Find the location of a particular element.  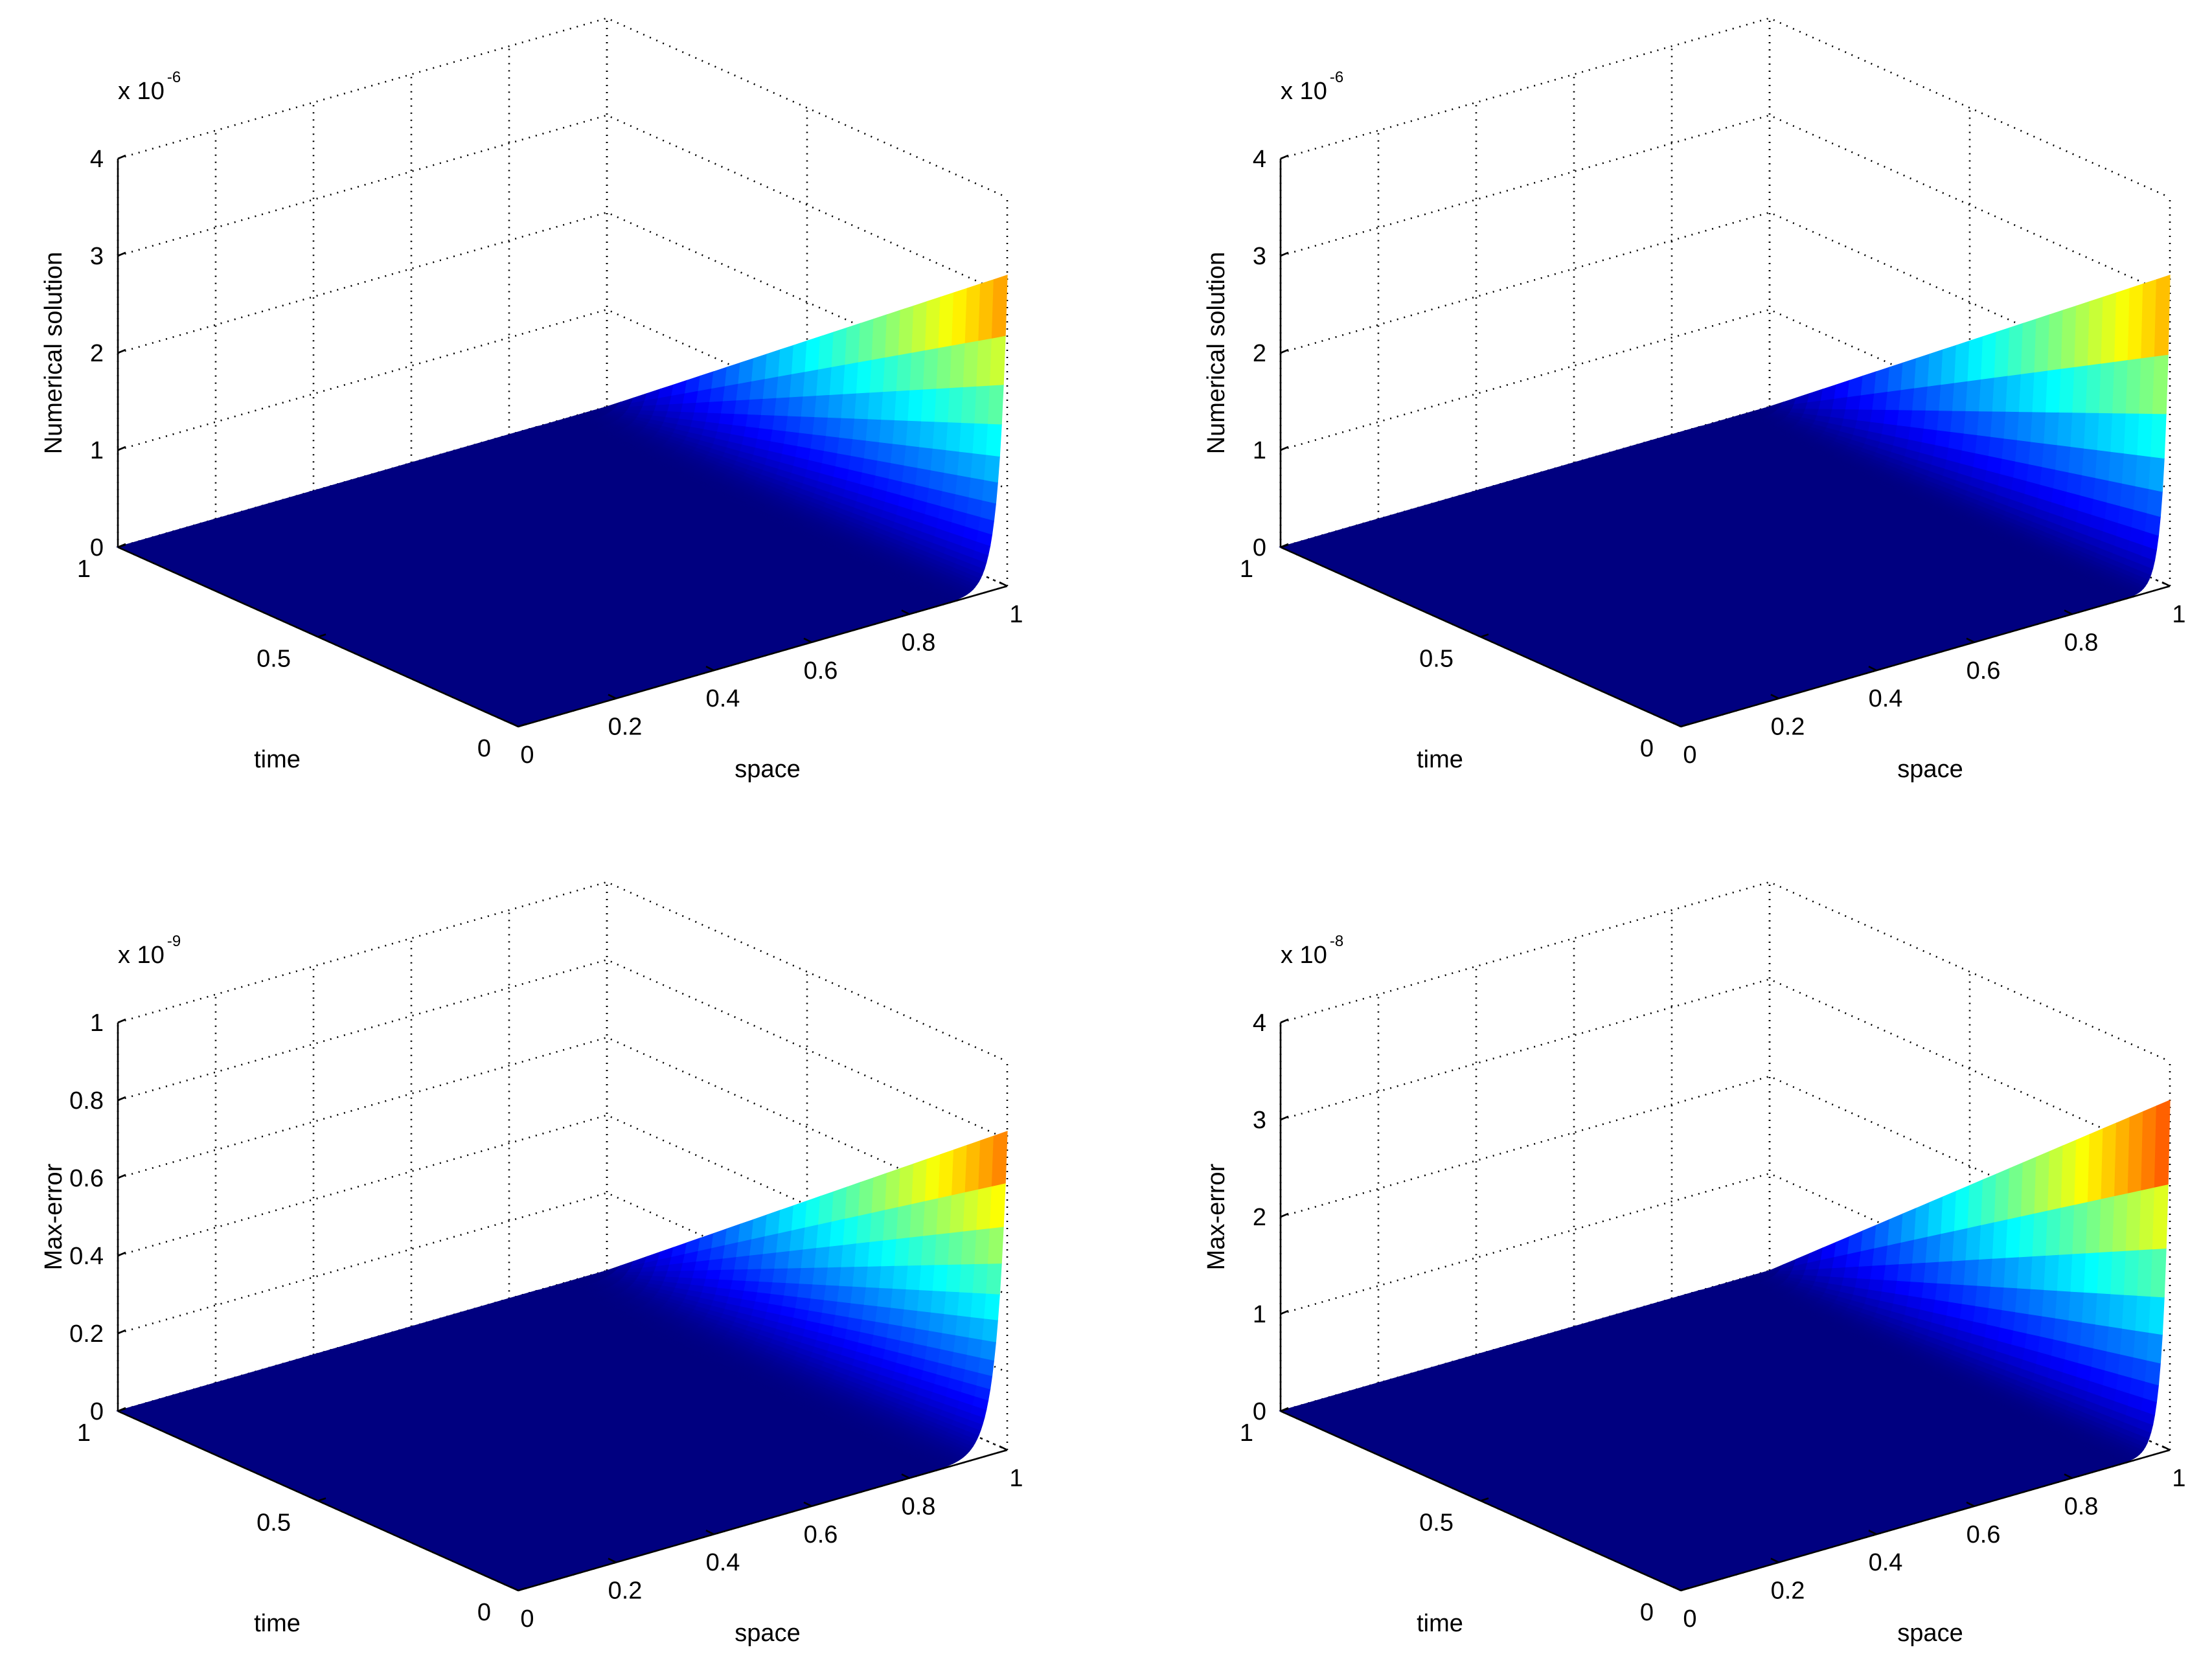

z-scale-multiplier: x 10-9 is located at coordinates (149, 951).